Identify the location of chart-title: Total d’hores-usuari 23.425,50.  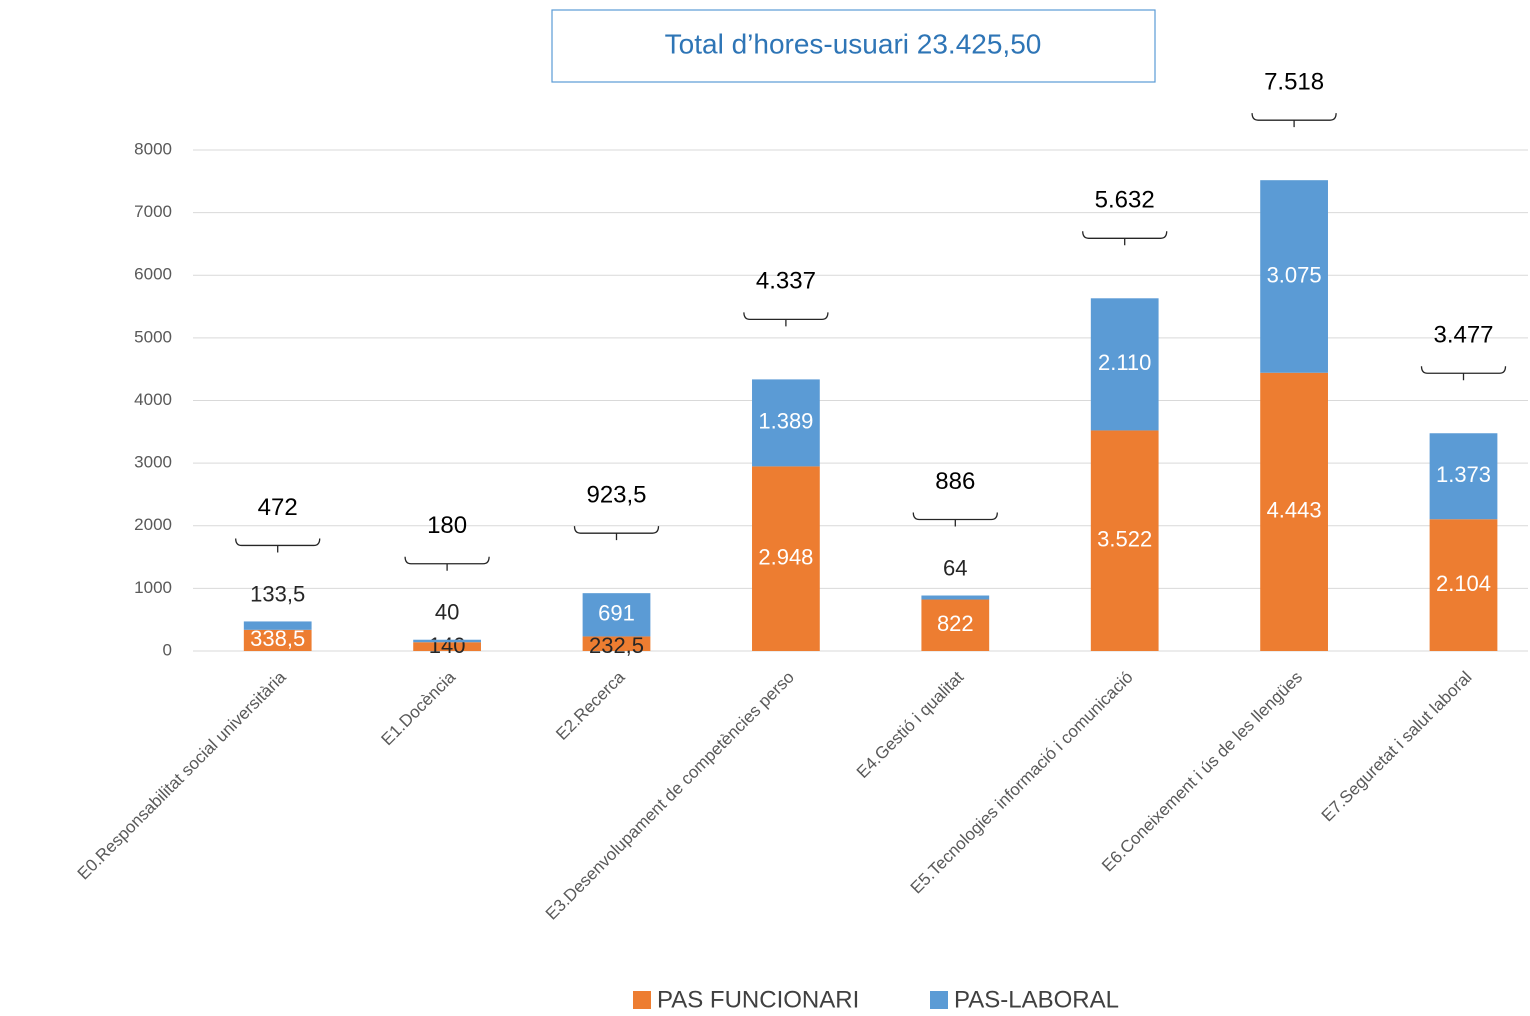
(853, 43).